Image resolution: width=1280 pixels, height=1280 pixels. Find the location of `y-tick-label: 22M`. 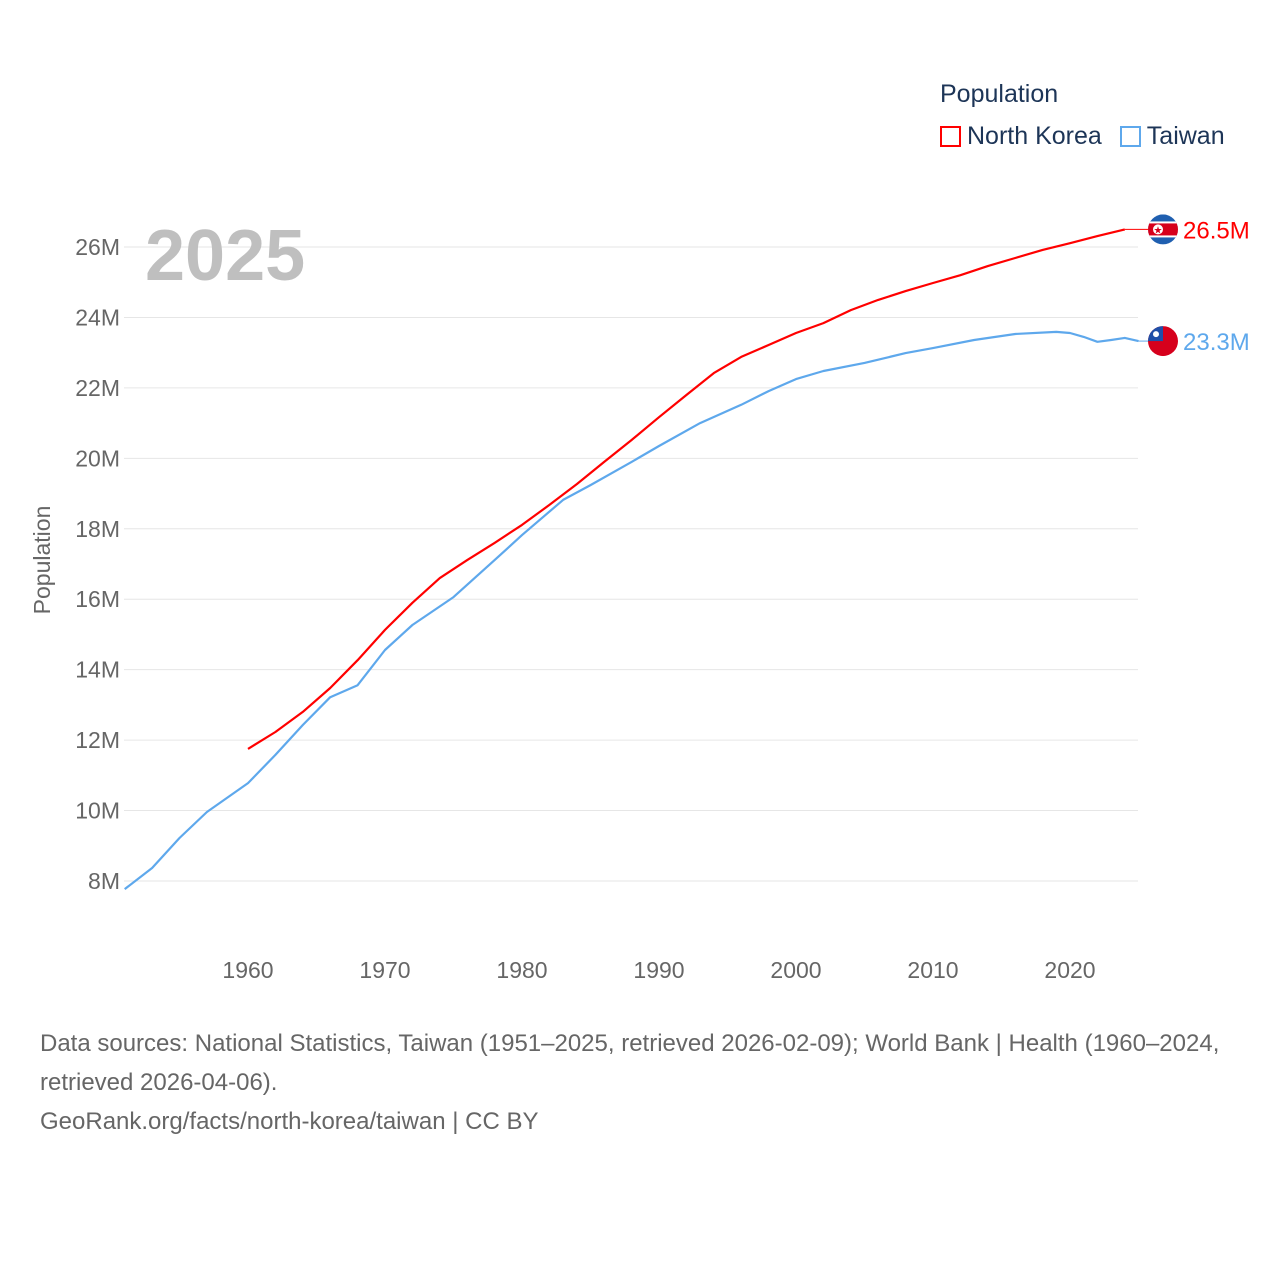

y-tick-label: 22M is located at coordinates (97, 388).